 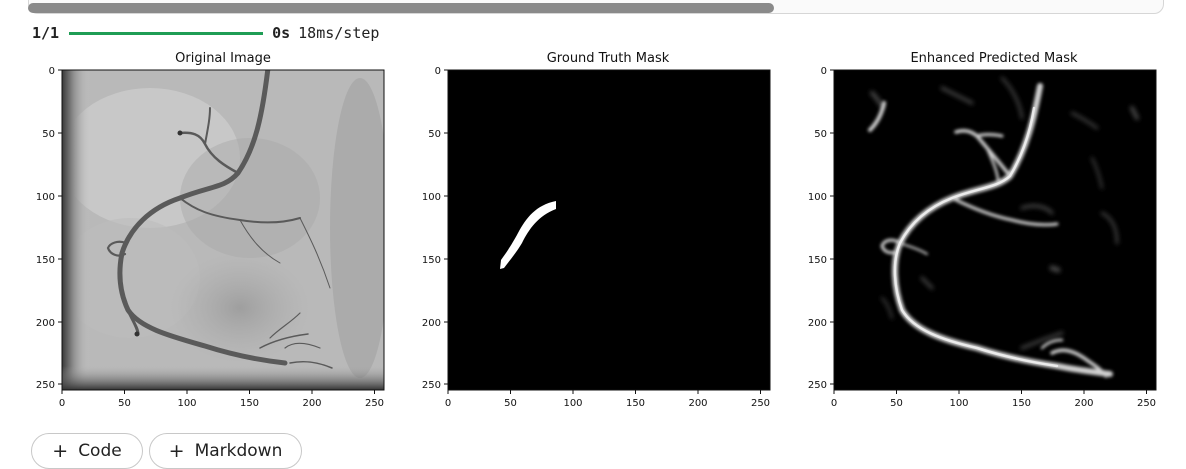 What do you see at coordinates (223, 58) in the screenshot?
I see `plot-title: Original Image` at bounding box center [223, 58].